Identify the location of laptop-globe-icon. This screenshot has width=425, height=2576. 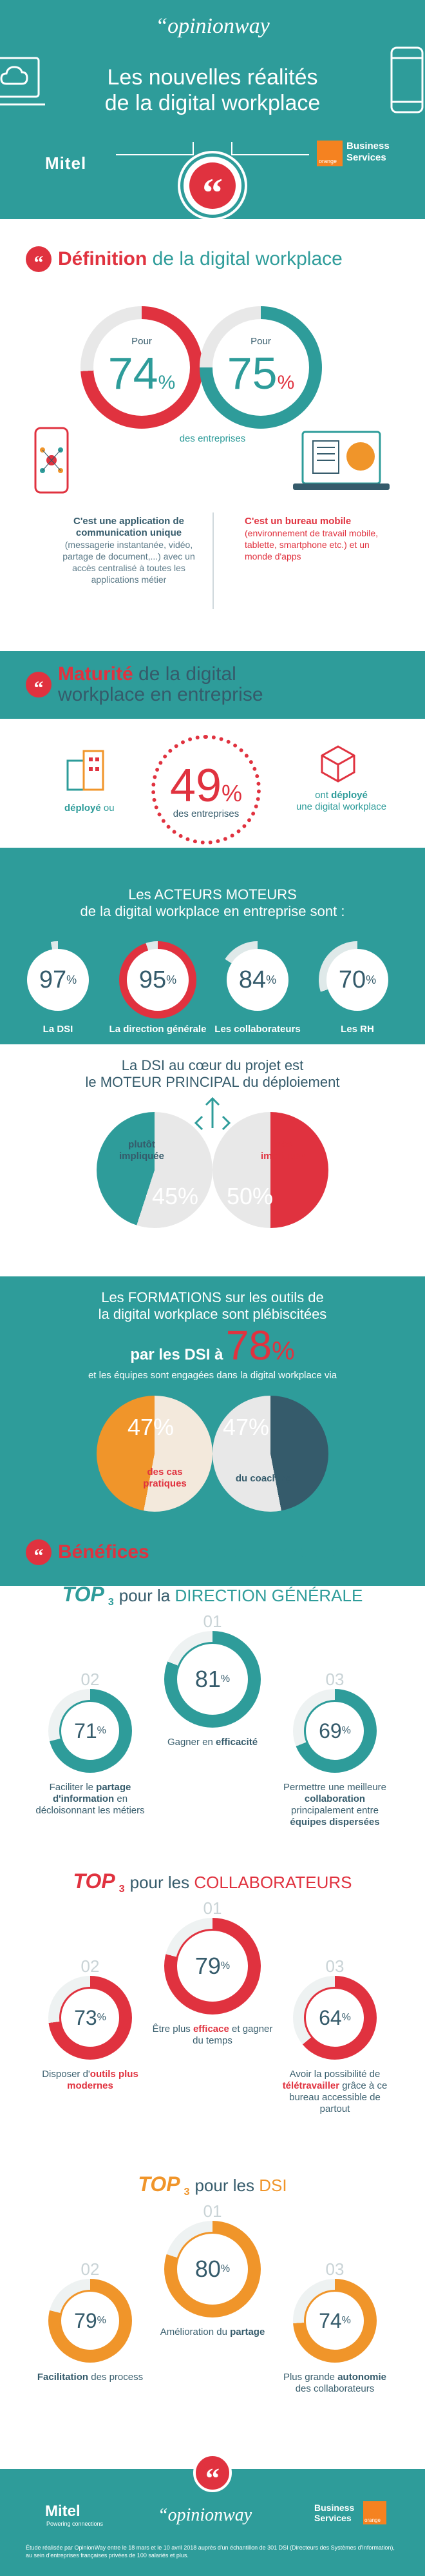
(341, 461).